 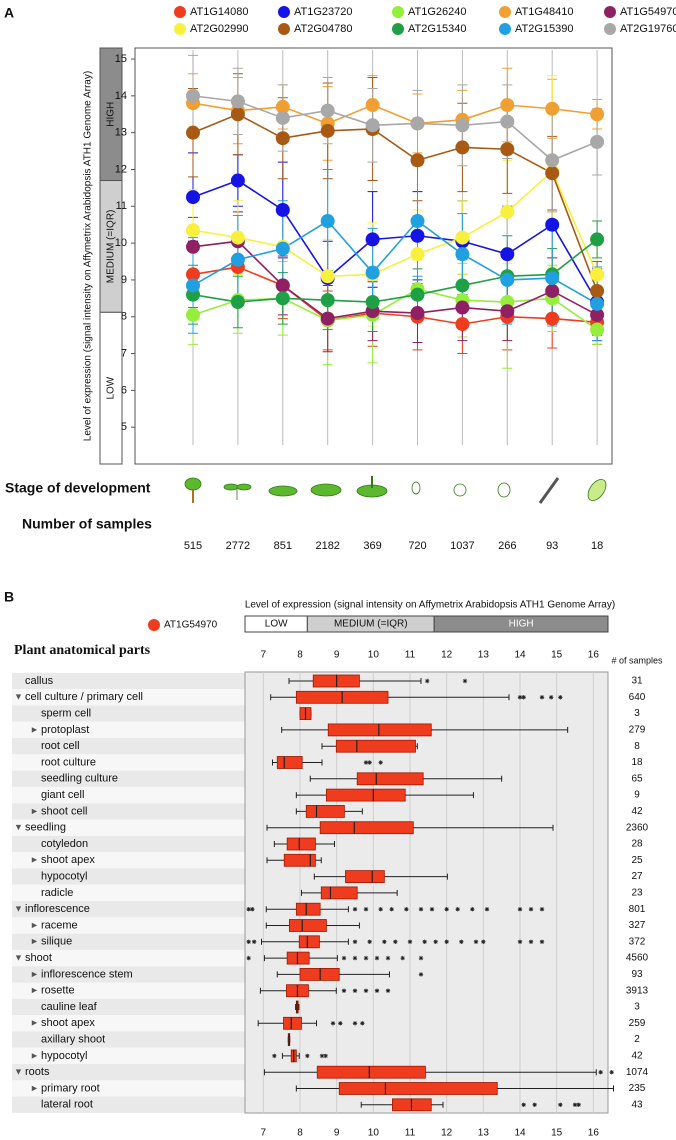 I want to click on error-cap, so click(x=282, y=118).